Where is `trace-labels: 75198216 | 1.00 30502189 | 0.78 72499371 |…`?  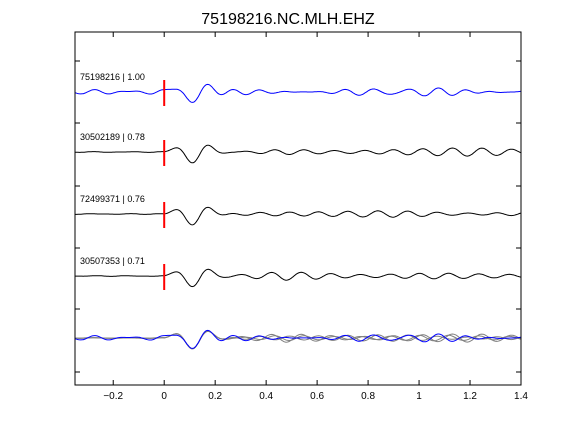 trace-labels: 75198216 | 1.00 30502189 | 0.78 72499371 |… is located at coordinates (112, 169).